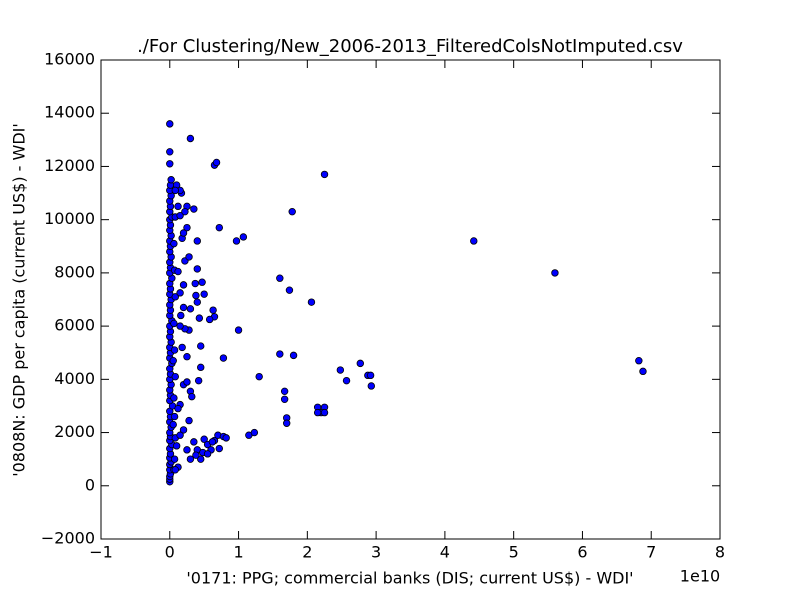 This screenshot has width=800, height=600. What do you see at coordinates (90, 484) in the screenshot?
I see `y-tick-label: 0` at bounding box center [90, 484].